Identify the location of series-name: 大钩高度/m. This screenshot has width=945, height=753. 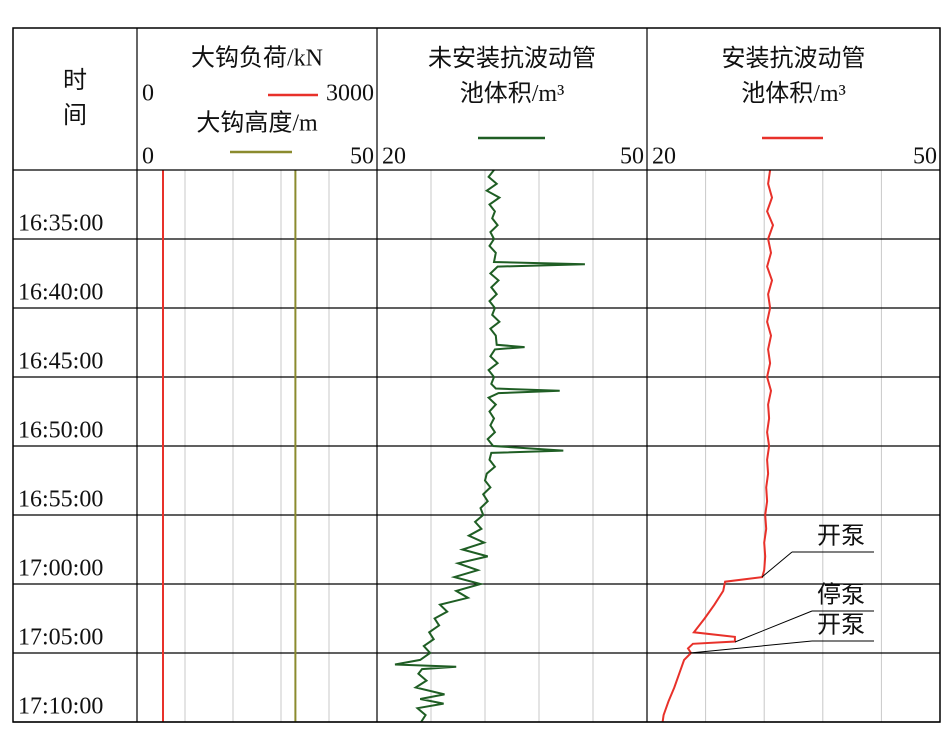
(257, 123).